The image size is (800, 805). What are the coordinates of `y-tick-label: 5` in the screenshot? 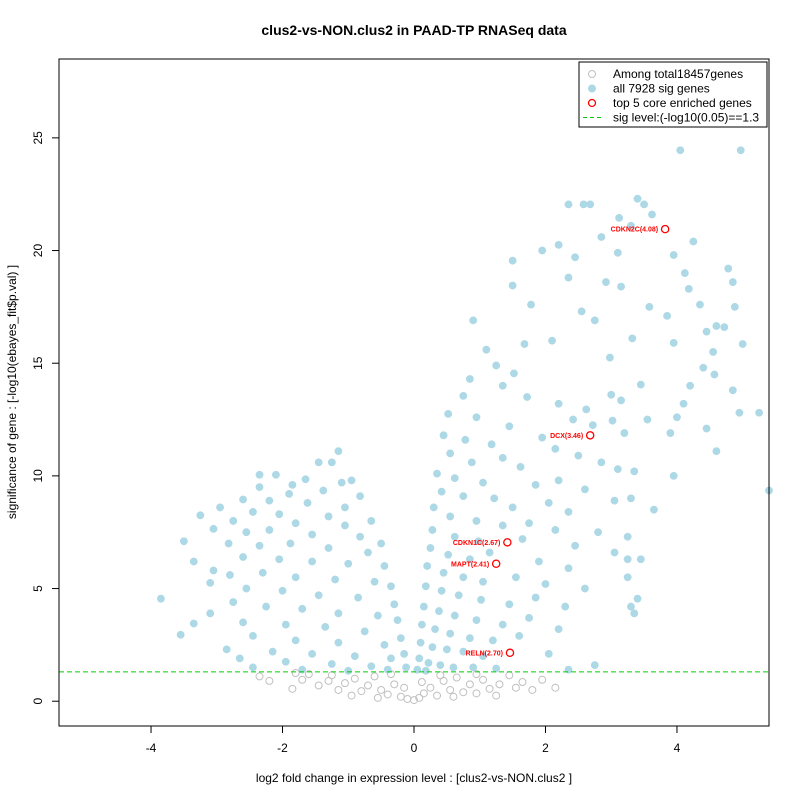 It's located at (38, 588).